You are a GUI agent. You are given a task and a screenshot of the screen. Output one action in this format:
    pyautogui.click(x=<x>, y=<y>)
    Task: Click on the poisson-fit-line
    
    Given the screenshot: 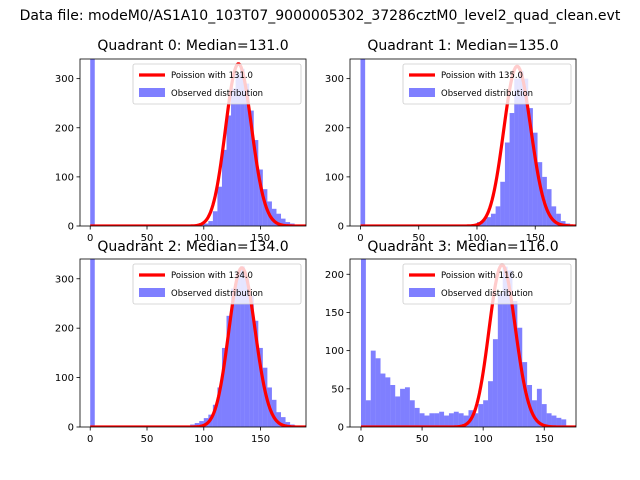 What is the action you would take?
    pyautogui.click(x=197, y=144)
    